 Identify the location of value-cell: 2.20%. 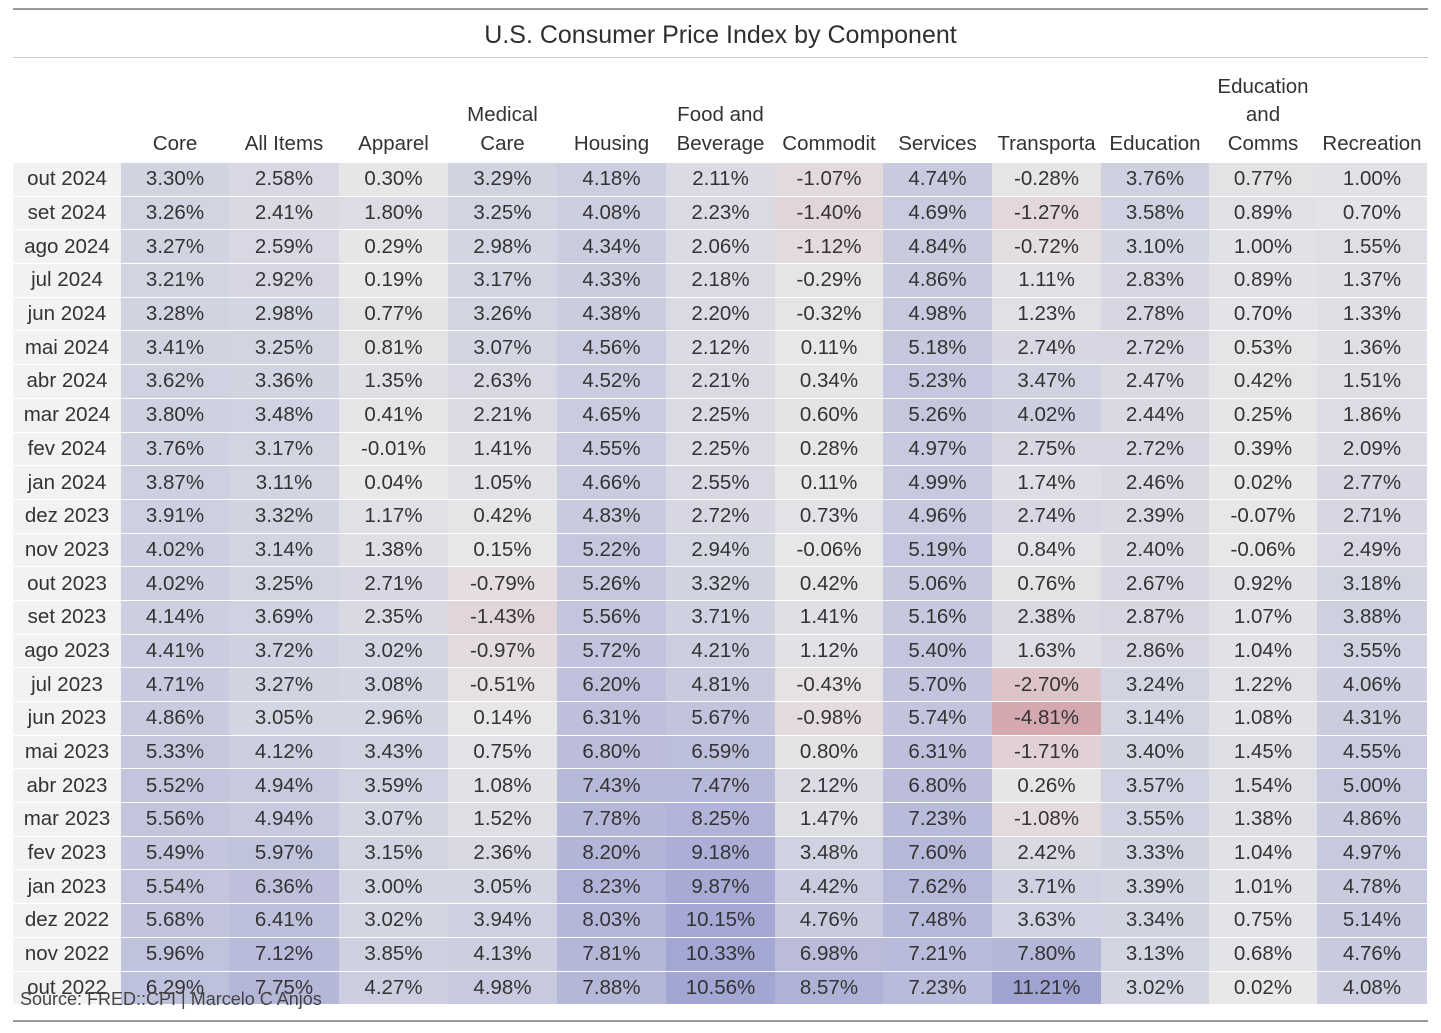
(720, 313).